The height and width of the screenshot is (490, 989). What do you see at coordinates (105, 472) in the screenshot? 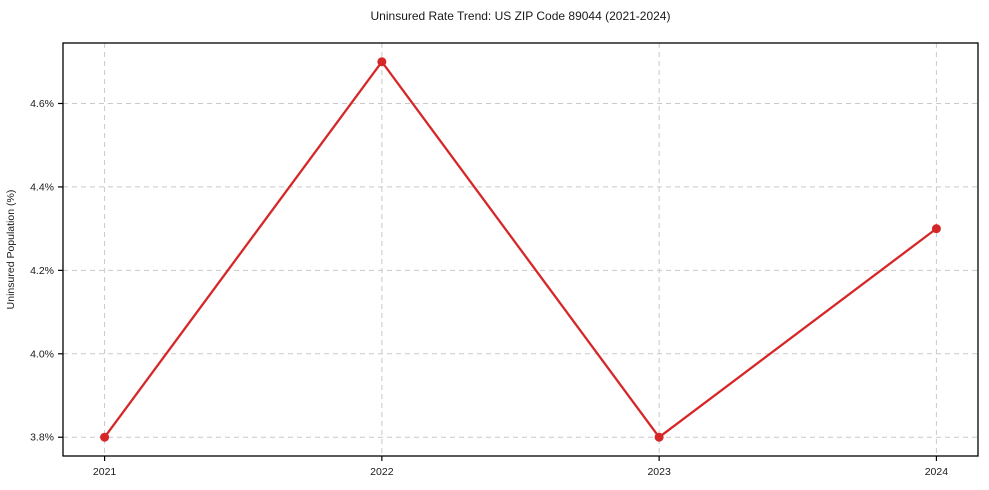
I see `x-tick-label: 2021` at bounding box center [105, 472].